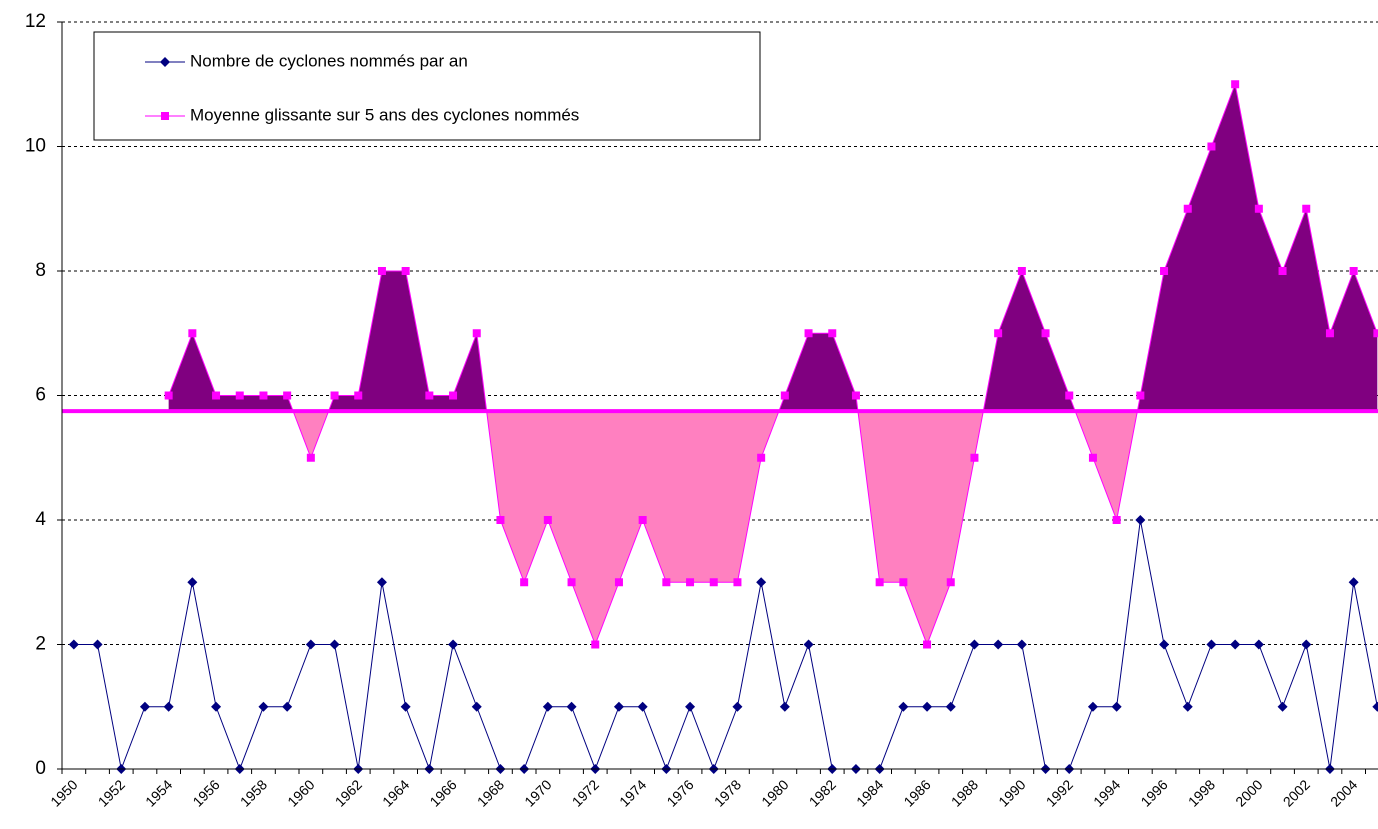 The image size is (1378, 829). Describe the element at coordinates (1059, 792) in the screenshot. I see `x-tick-label: 1992` at that location.